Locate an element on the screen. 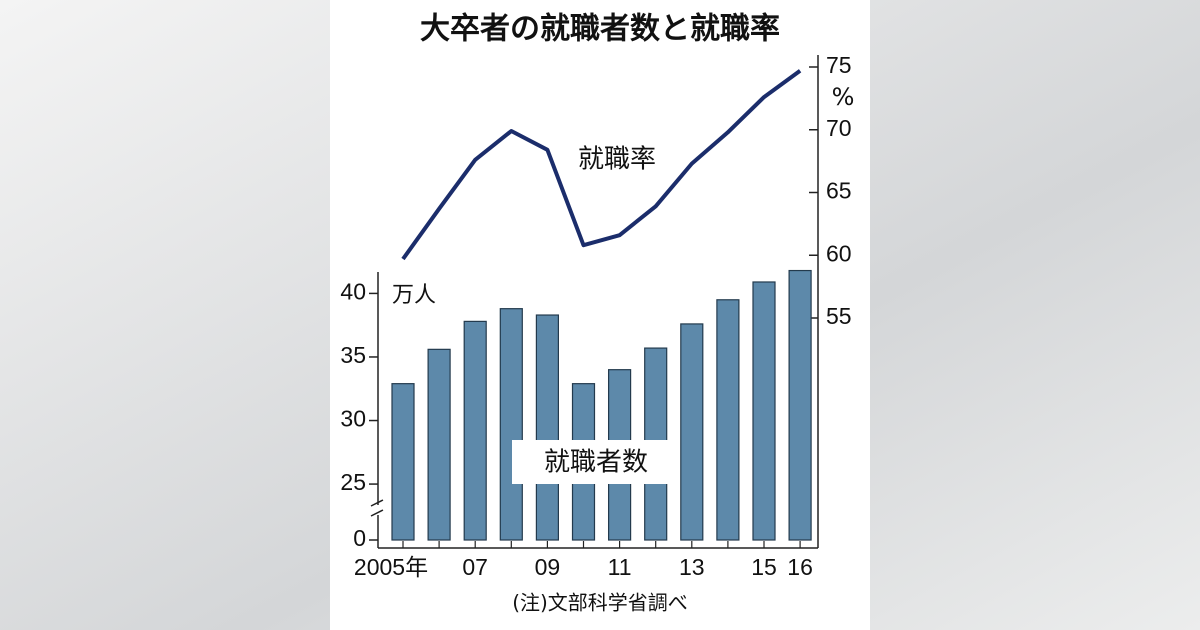 The image size is (1200, 630). x-tick-label: 09 is located at coordinates (548, 567).